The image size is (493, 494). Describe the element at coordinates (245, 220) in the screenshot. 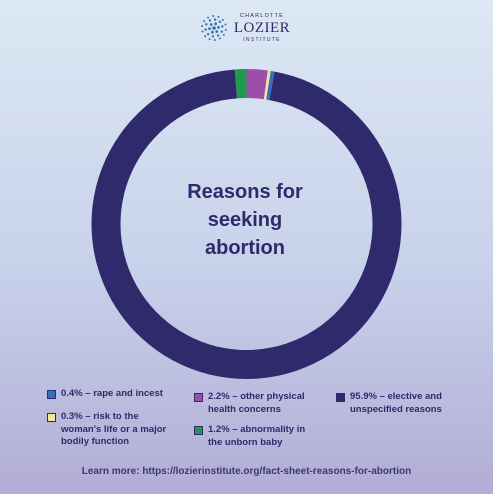

I see `chart-title: Reasons for seeking abortion` at that location.